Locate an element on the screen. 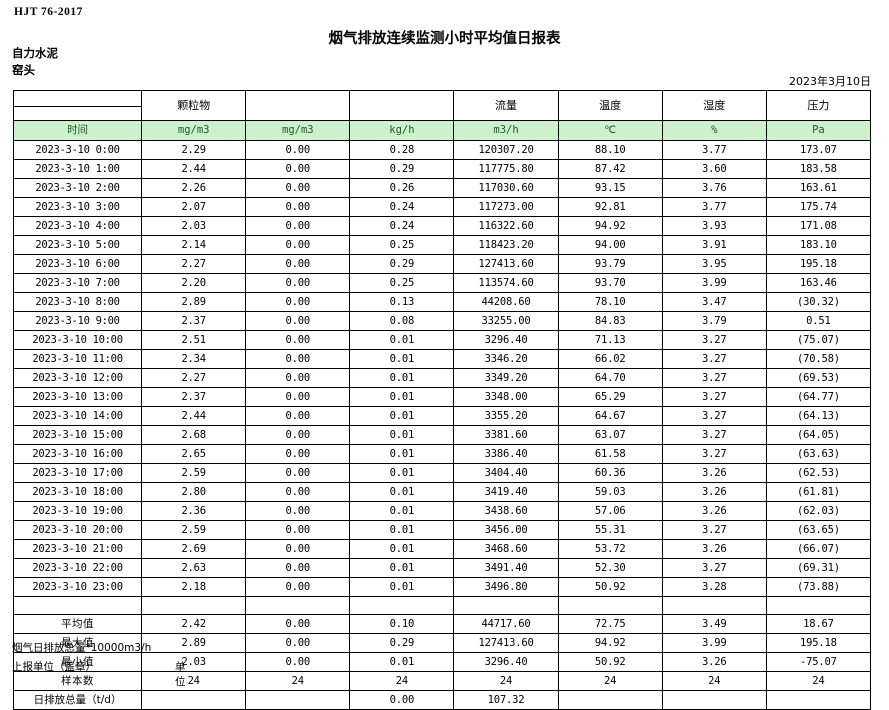 This screenshot has width=889, height=710. cell-flow: 3456.00 is located at coordinates (506, 530).